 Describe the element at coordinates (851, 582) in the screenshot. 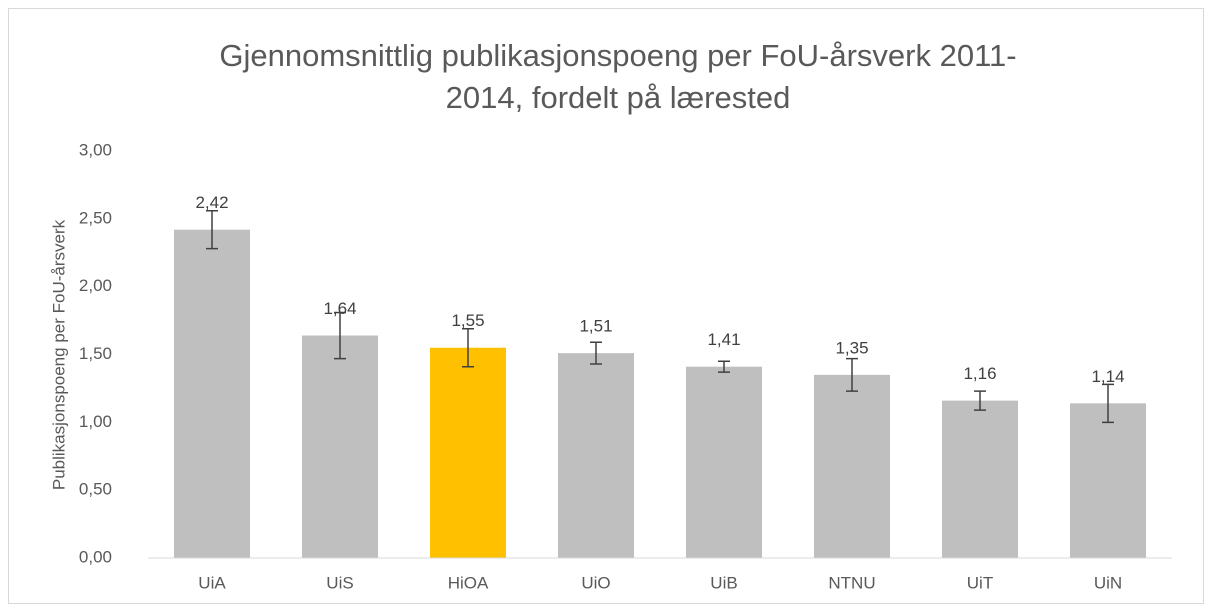

I see `x-tick-label: NTNU` at that location.